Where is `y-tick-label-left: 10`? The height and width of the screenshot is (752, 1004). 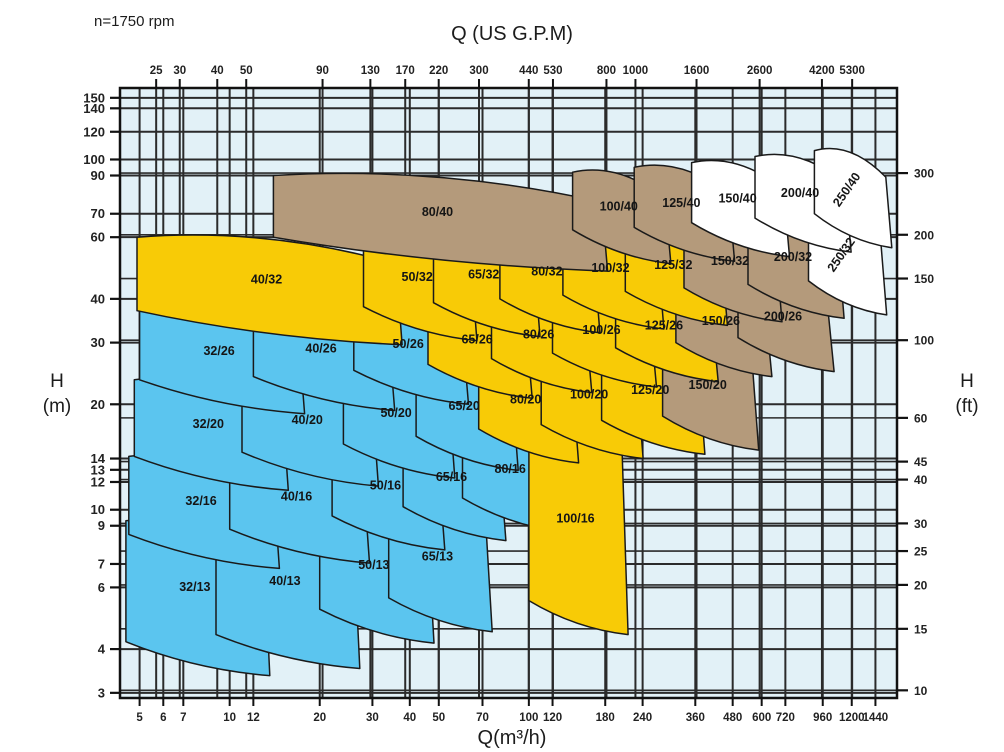
y-tick-label-left: 10 is located at coordinates (98, 509).